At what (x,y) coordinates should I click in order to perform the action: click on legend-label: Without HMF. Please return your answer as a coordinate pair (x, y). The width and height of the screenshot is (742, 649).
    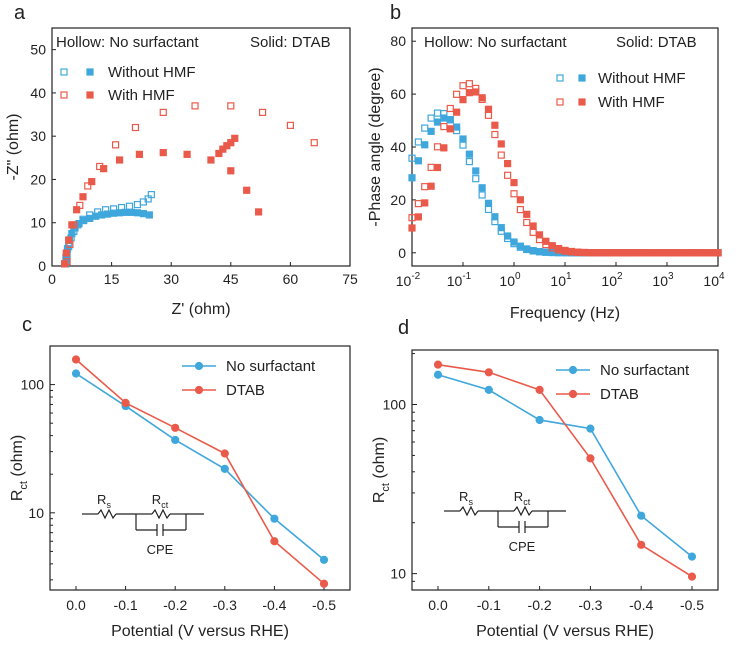
    Looking at the image, I should click on (642, 78).